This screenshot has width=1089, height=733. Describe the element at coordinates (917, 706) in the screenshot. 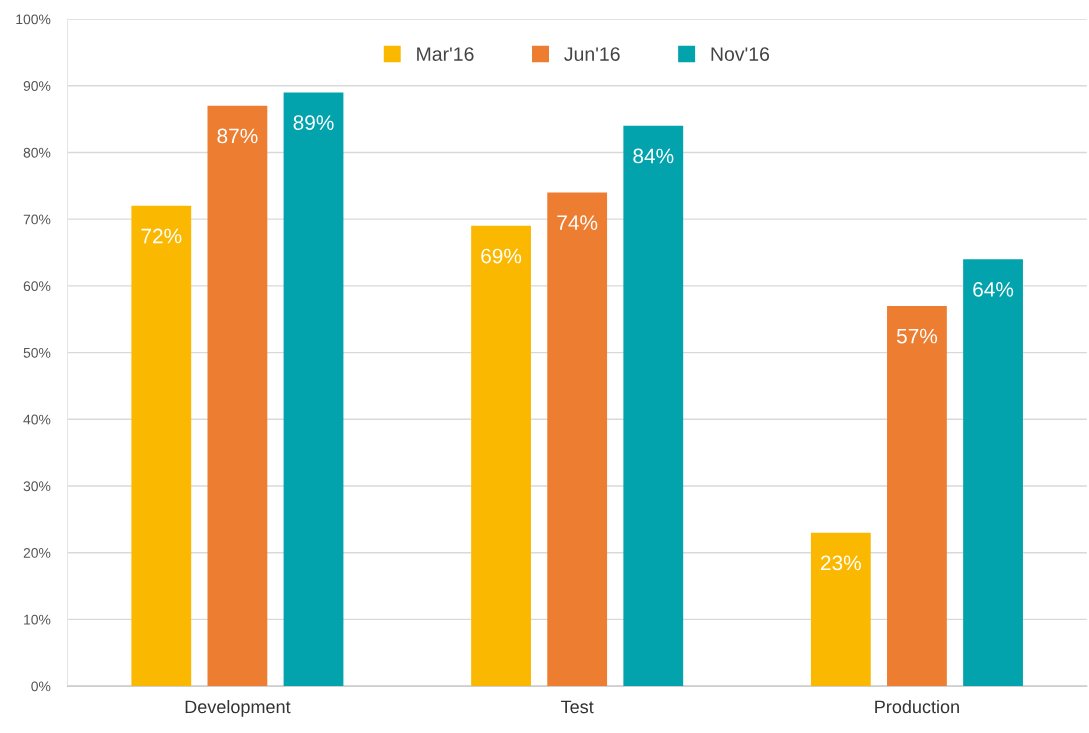

I see `x-tick-label: Production` at that location.